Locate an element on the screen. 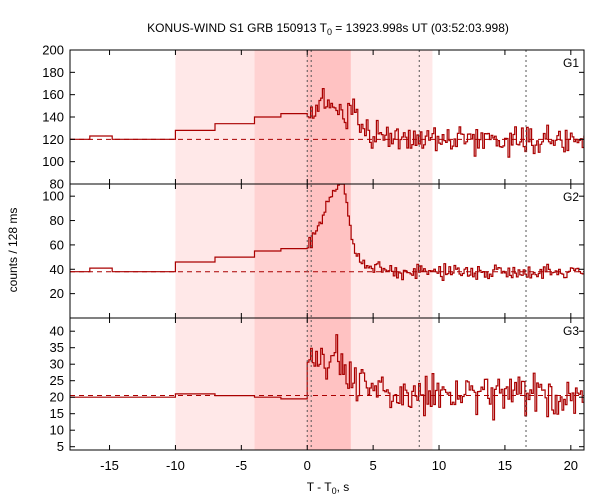  x-tick-label: 5 is located at coordinates (373, 465).